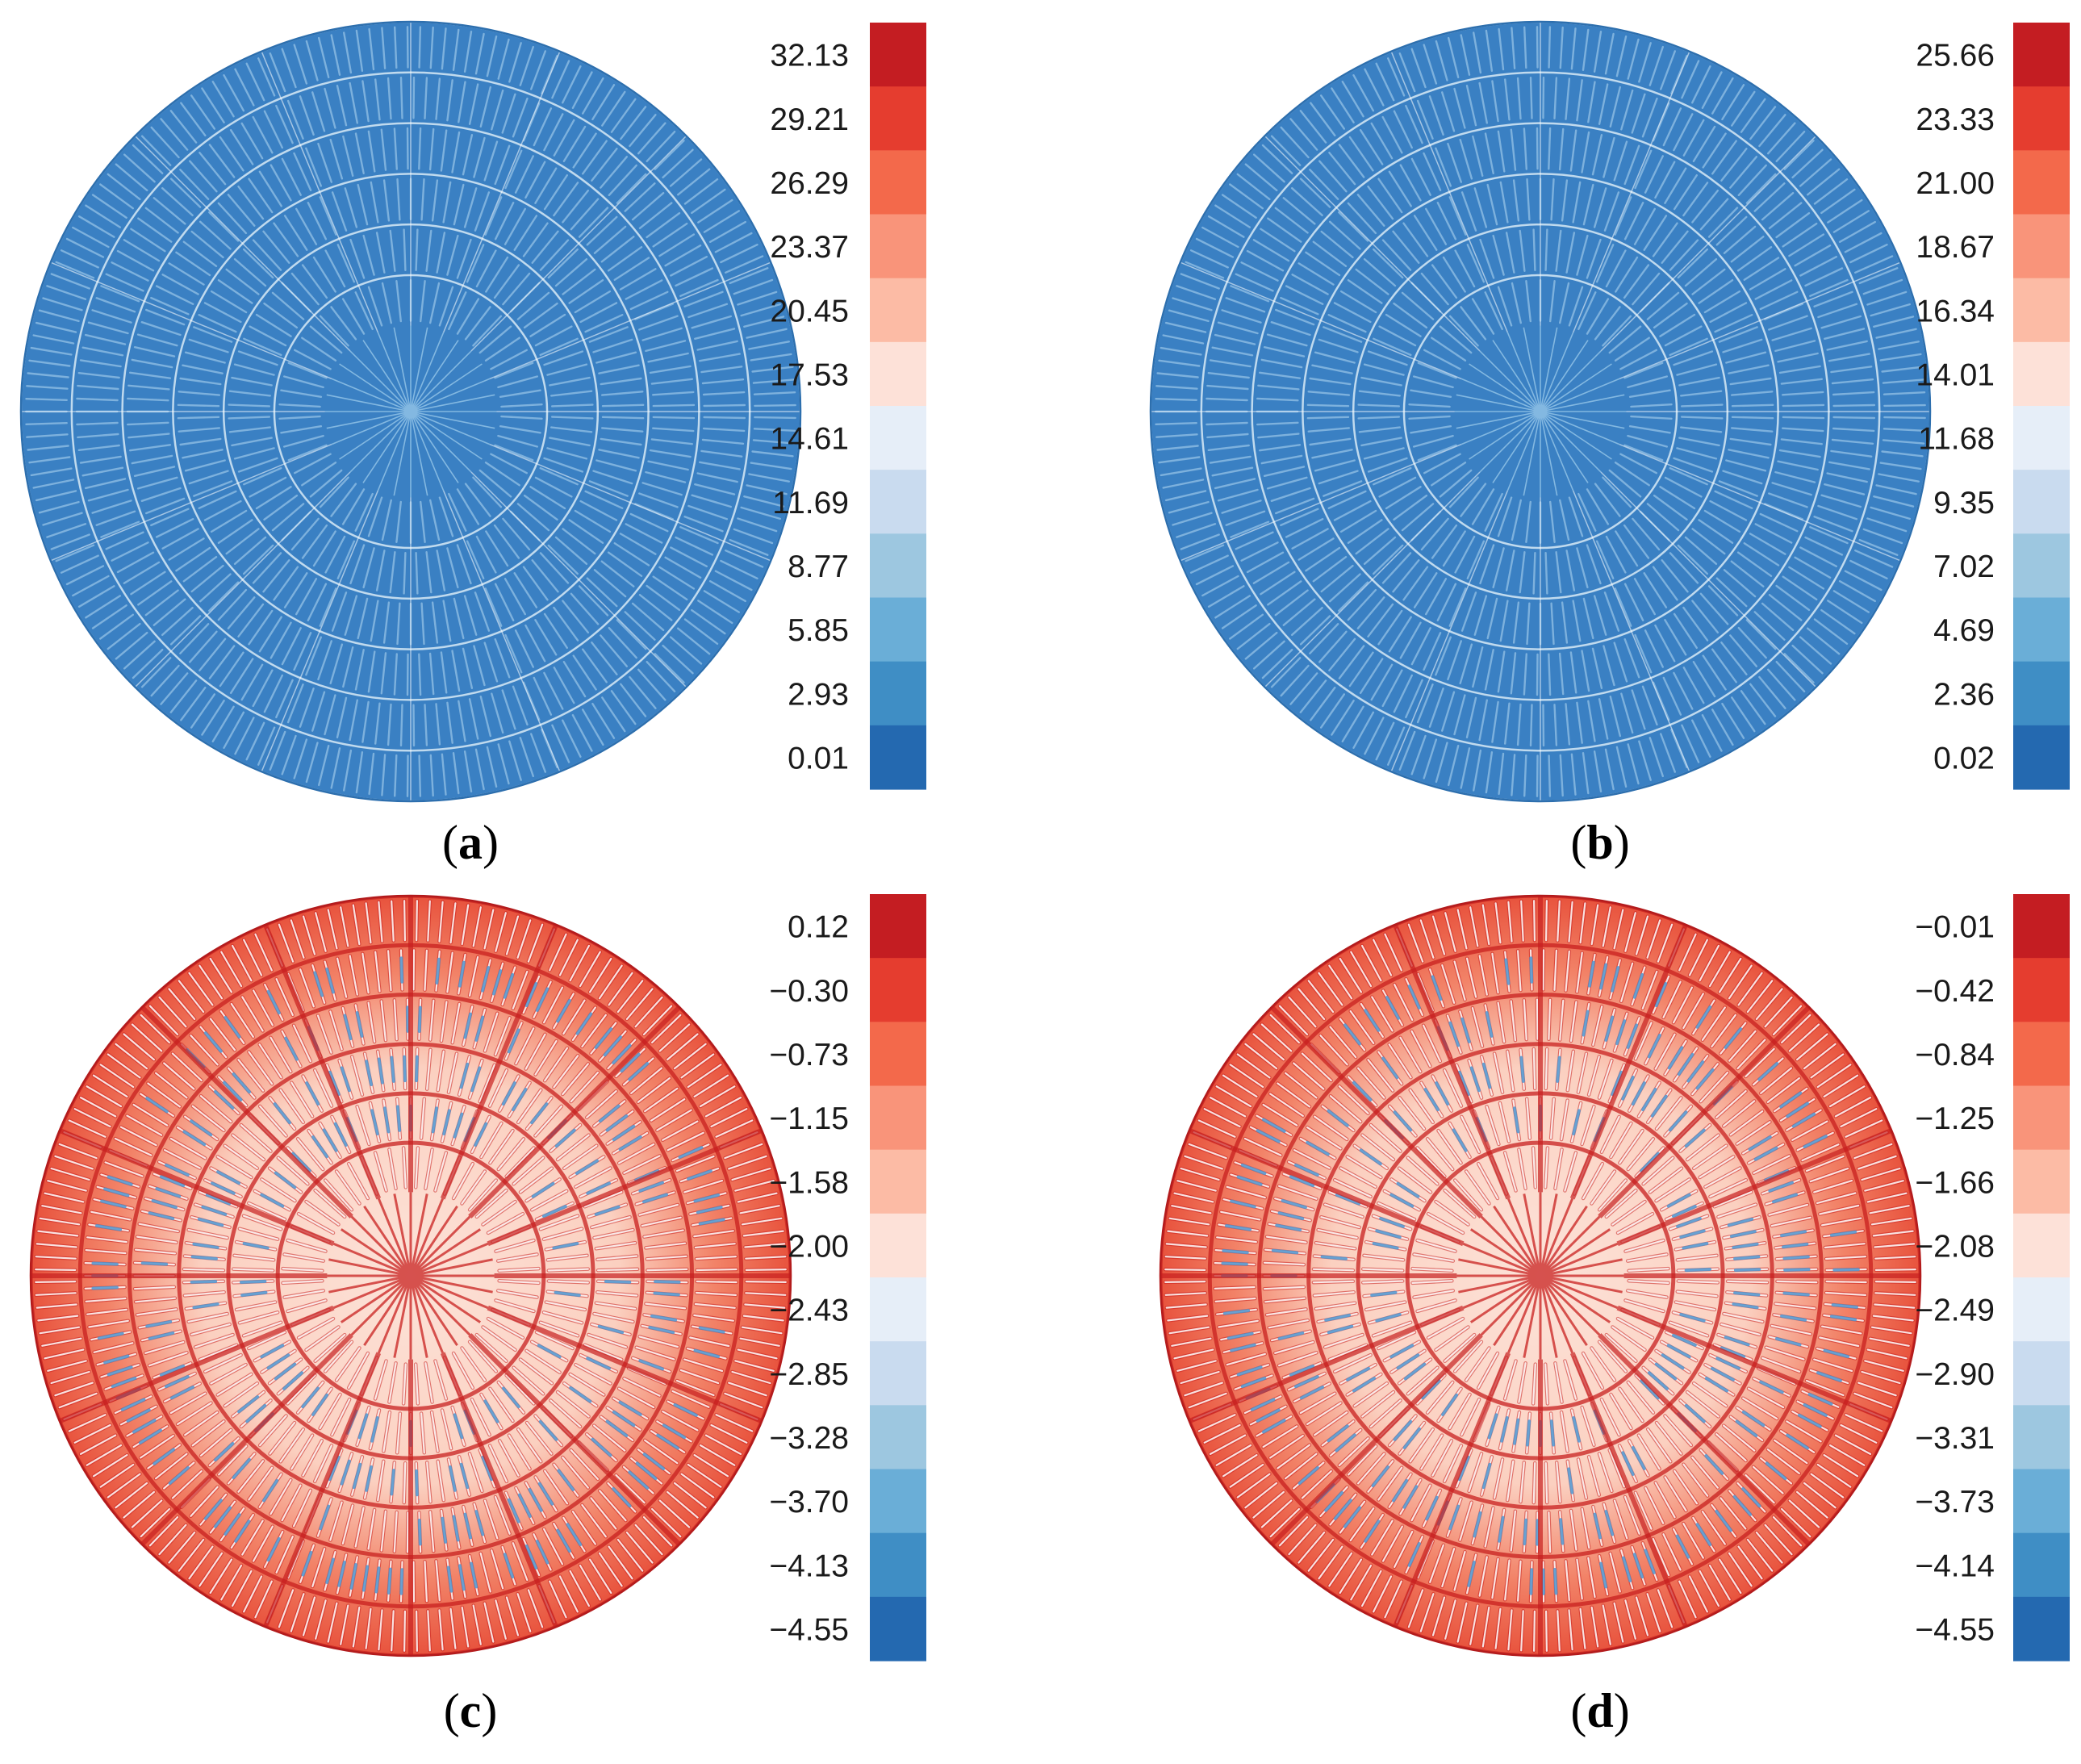 This screenshot has height=1764, width=2081. I want to click on panel-caption-b: (b), so click(1600, 843).